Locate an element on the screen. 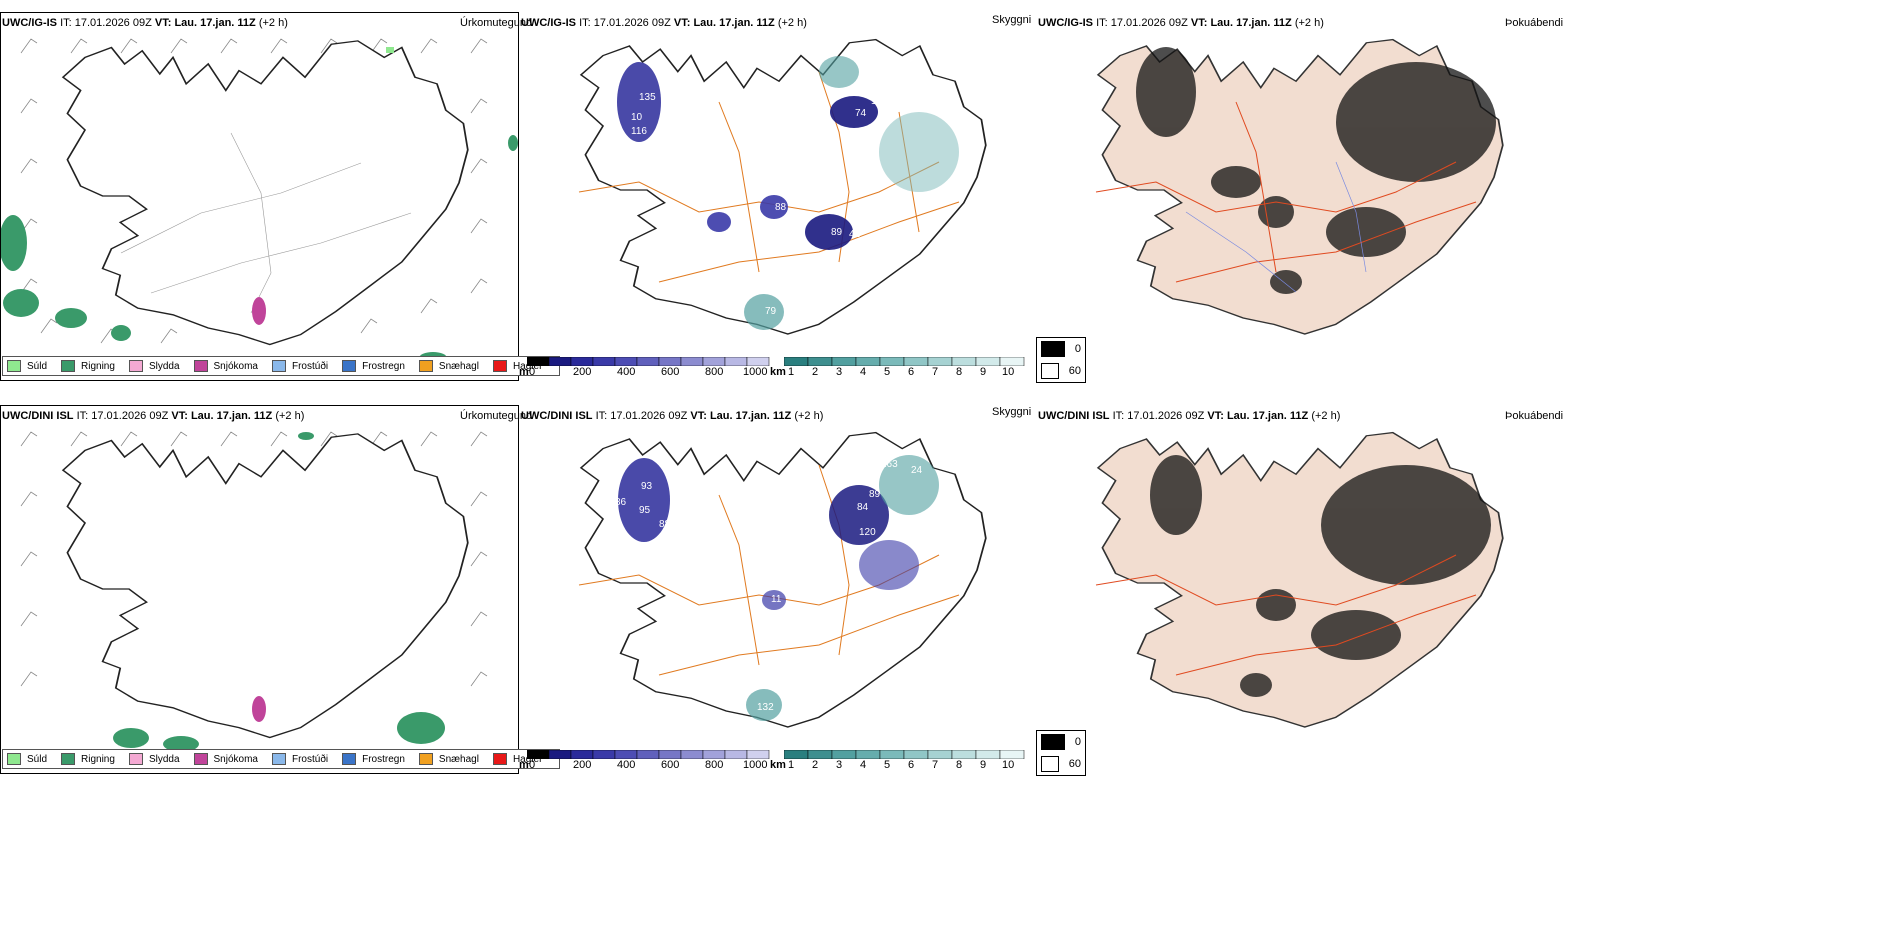 This screenshot has width=1900, height=950. elev-label: 42 is located at coordinates (855, 234).